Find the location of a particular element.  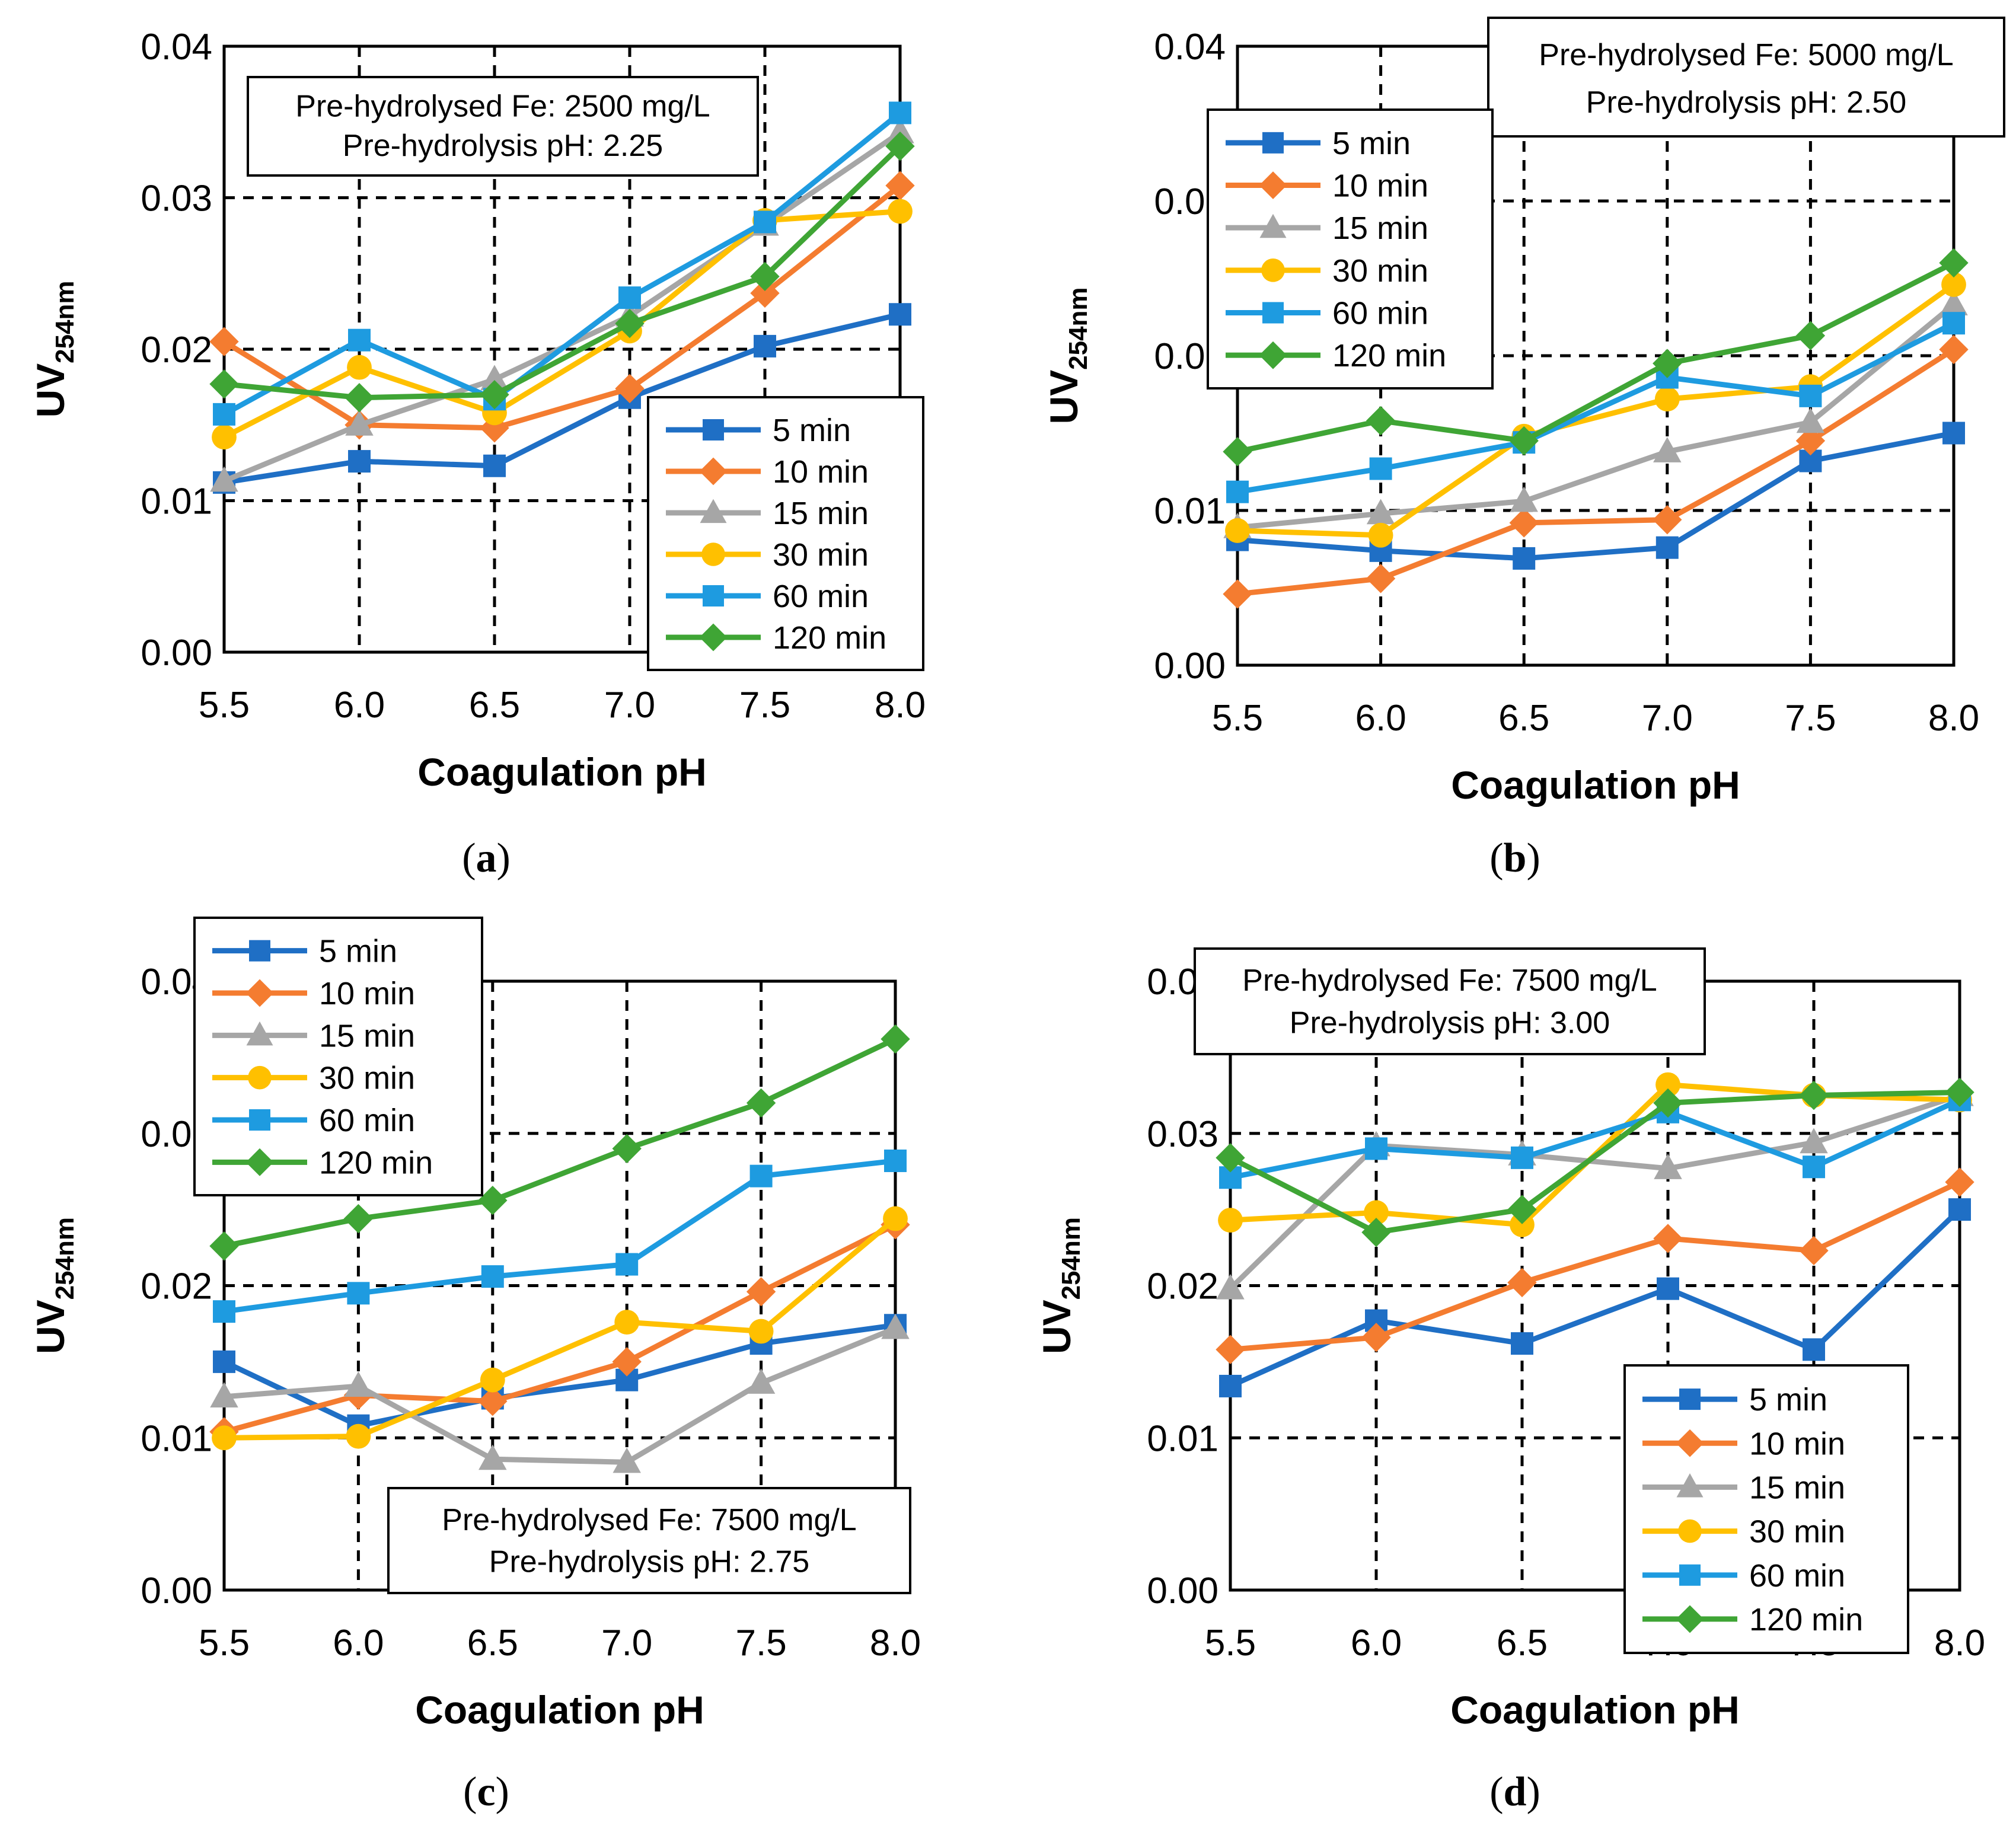

annotation-line: Pre-hydrolysed Fe: 7500 mg/L is located at coordinates (649, 1520).